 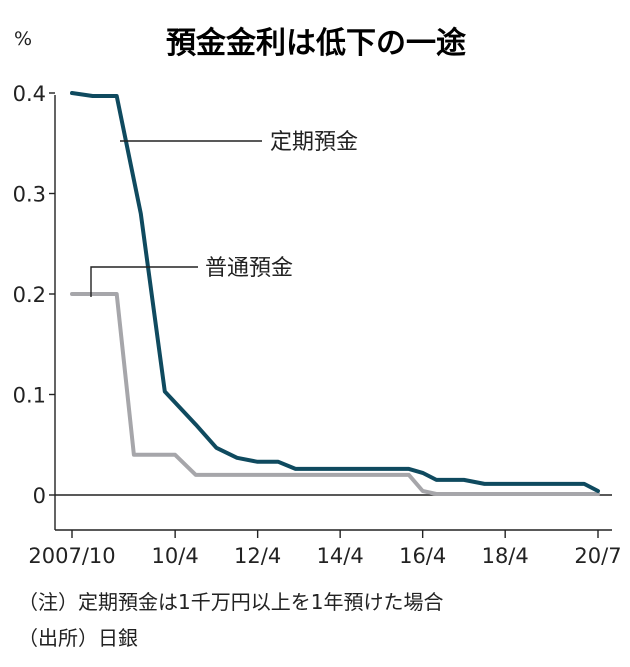 I want to click on y-tick-label: 0.2, so click(x=29, y=295).